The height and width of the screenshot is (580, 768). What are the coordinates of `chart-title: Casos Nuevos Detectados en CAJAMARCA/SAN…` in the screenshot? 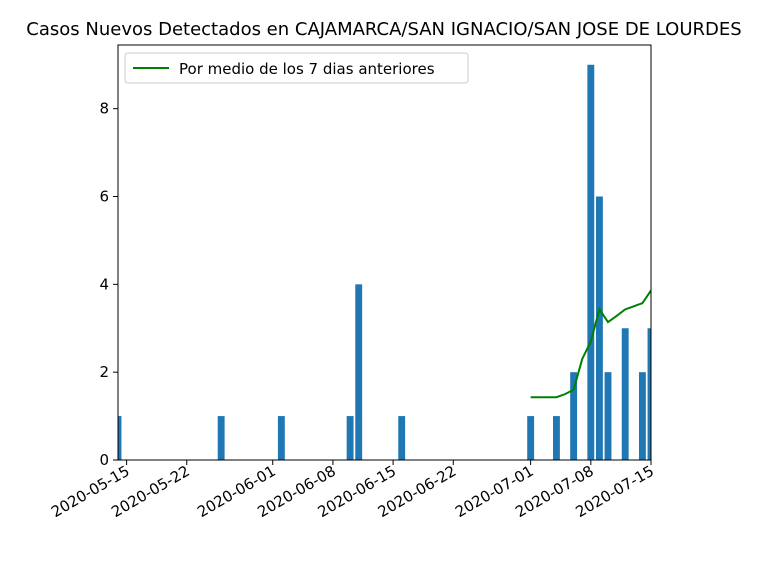 It's located at (383, 29).